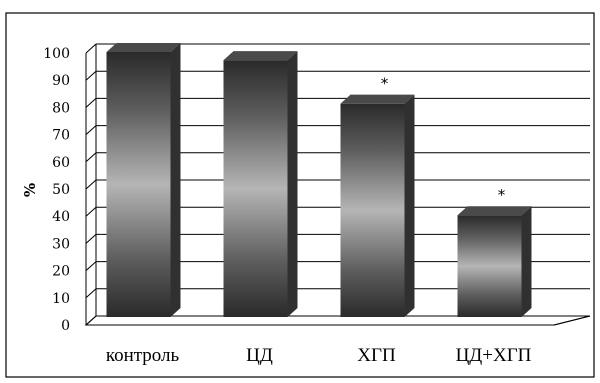 The height and width of the screenshot is (383, 600). I want to click on y-tick-label: 0, so click(65, 326).